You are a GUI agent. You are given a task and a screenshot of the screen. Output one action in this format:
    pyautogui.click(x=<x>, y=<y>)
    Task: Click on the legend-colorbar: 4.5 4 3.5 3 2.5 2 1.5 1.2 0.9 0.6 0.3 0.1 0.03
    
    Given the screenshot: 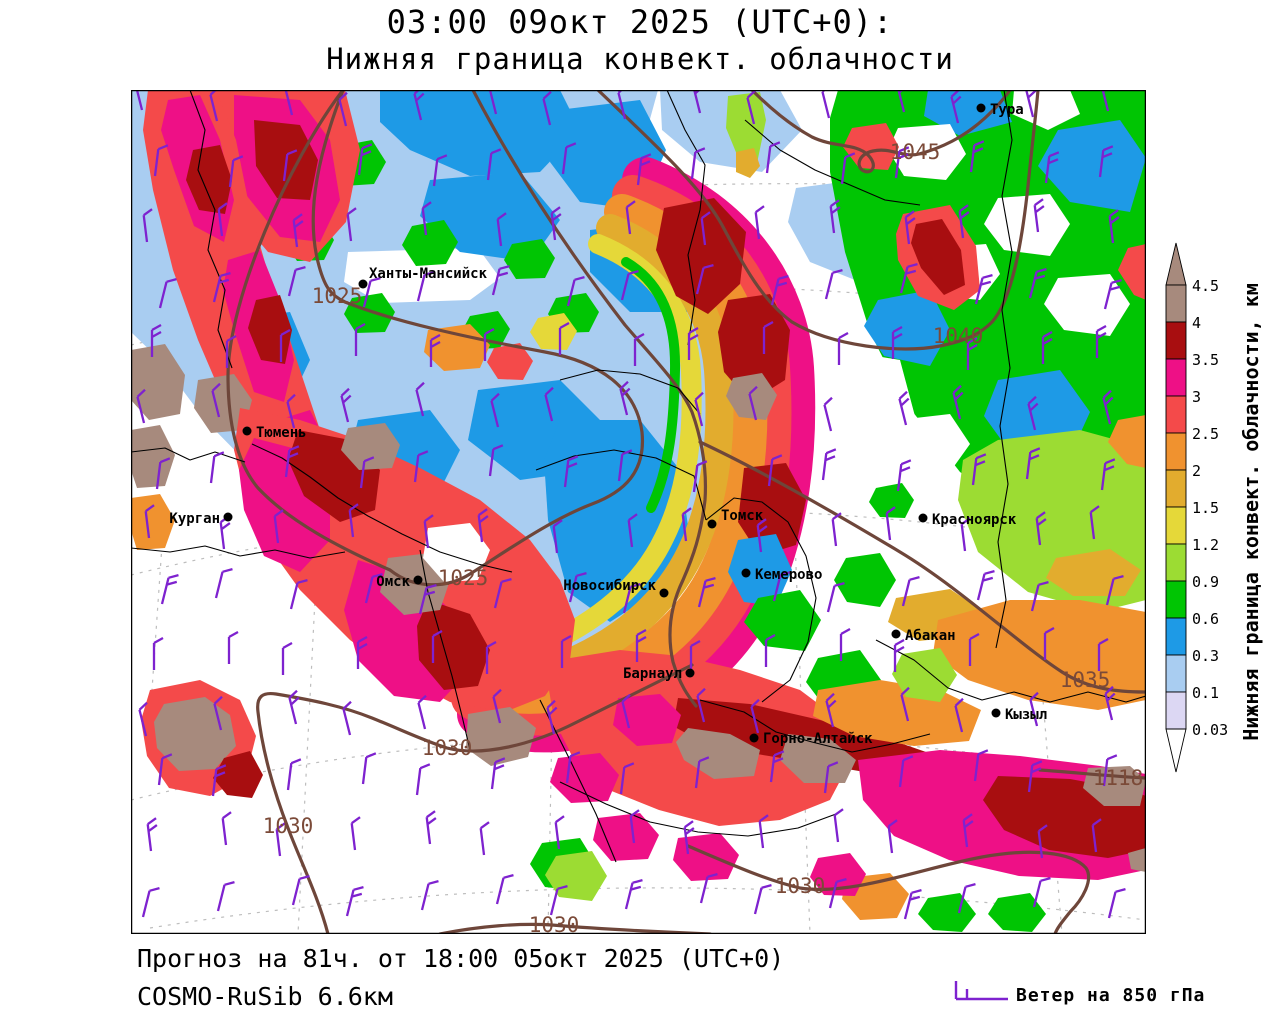 What is the action you would take?
    pyautogui.click(x=1196, y=507)
    